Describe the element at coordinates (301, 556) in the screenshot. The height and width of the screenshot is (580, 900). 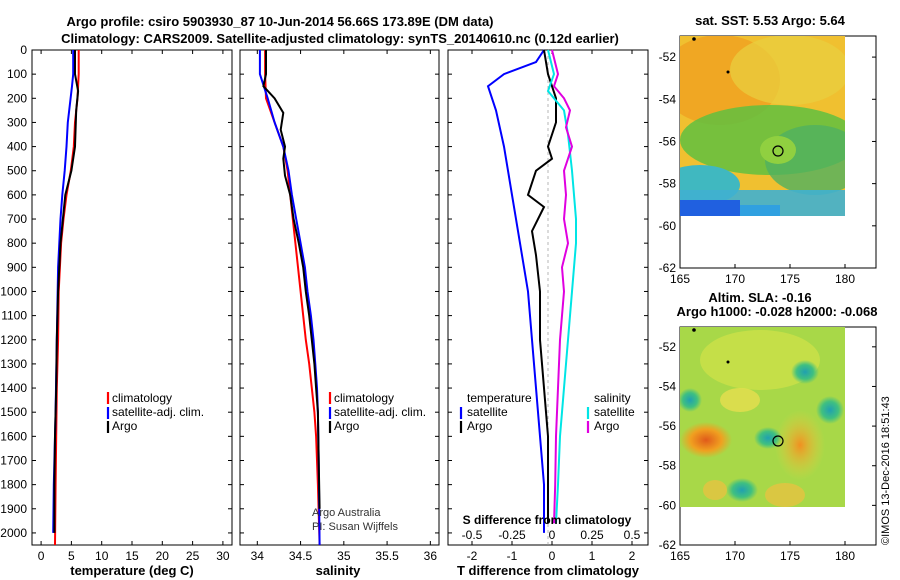
I see `x-tick-label: 34.5` at that location.